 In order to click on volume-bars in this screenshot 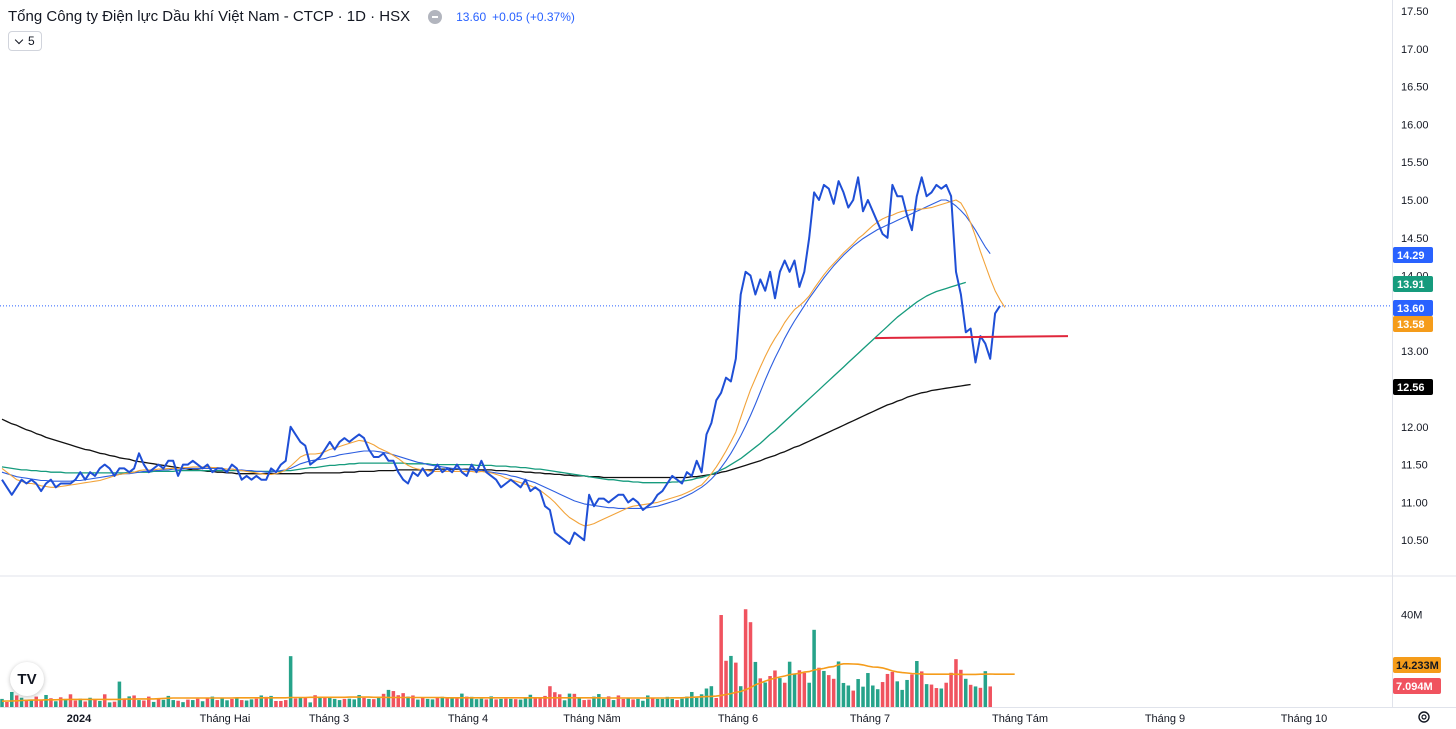, I will do `click(496, 658)`.